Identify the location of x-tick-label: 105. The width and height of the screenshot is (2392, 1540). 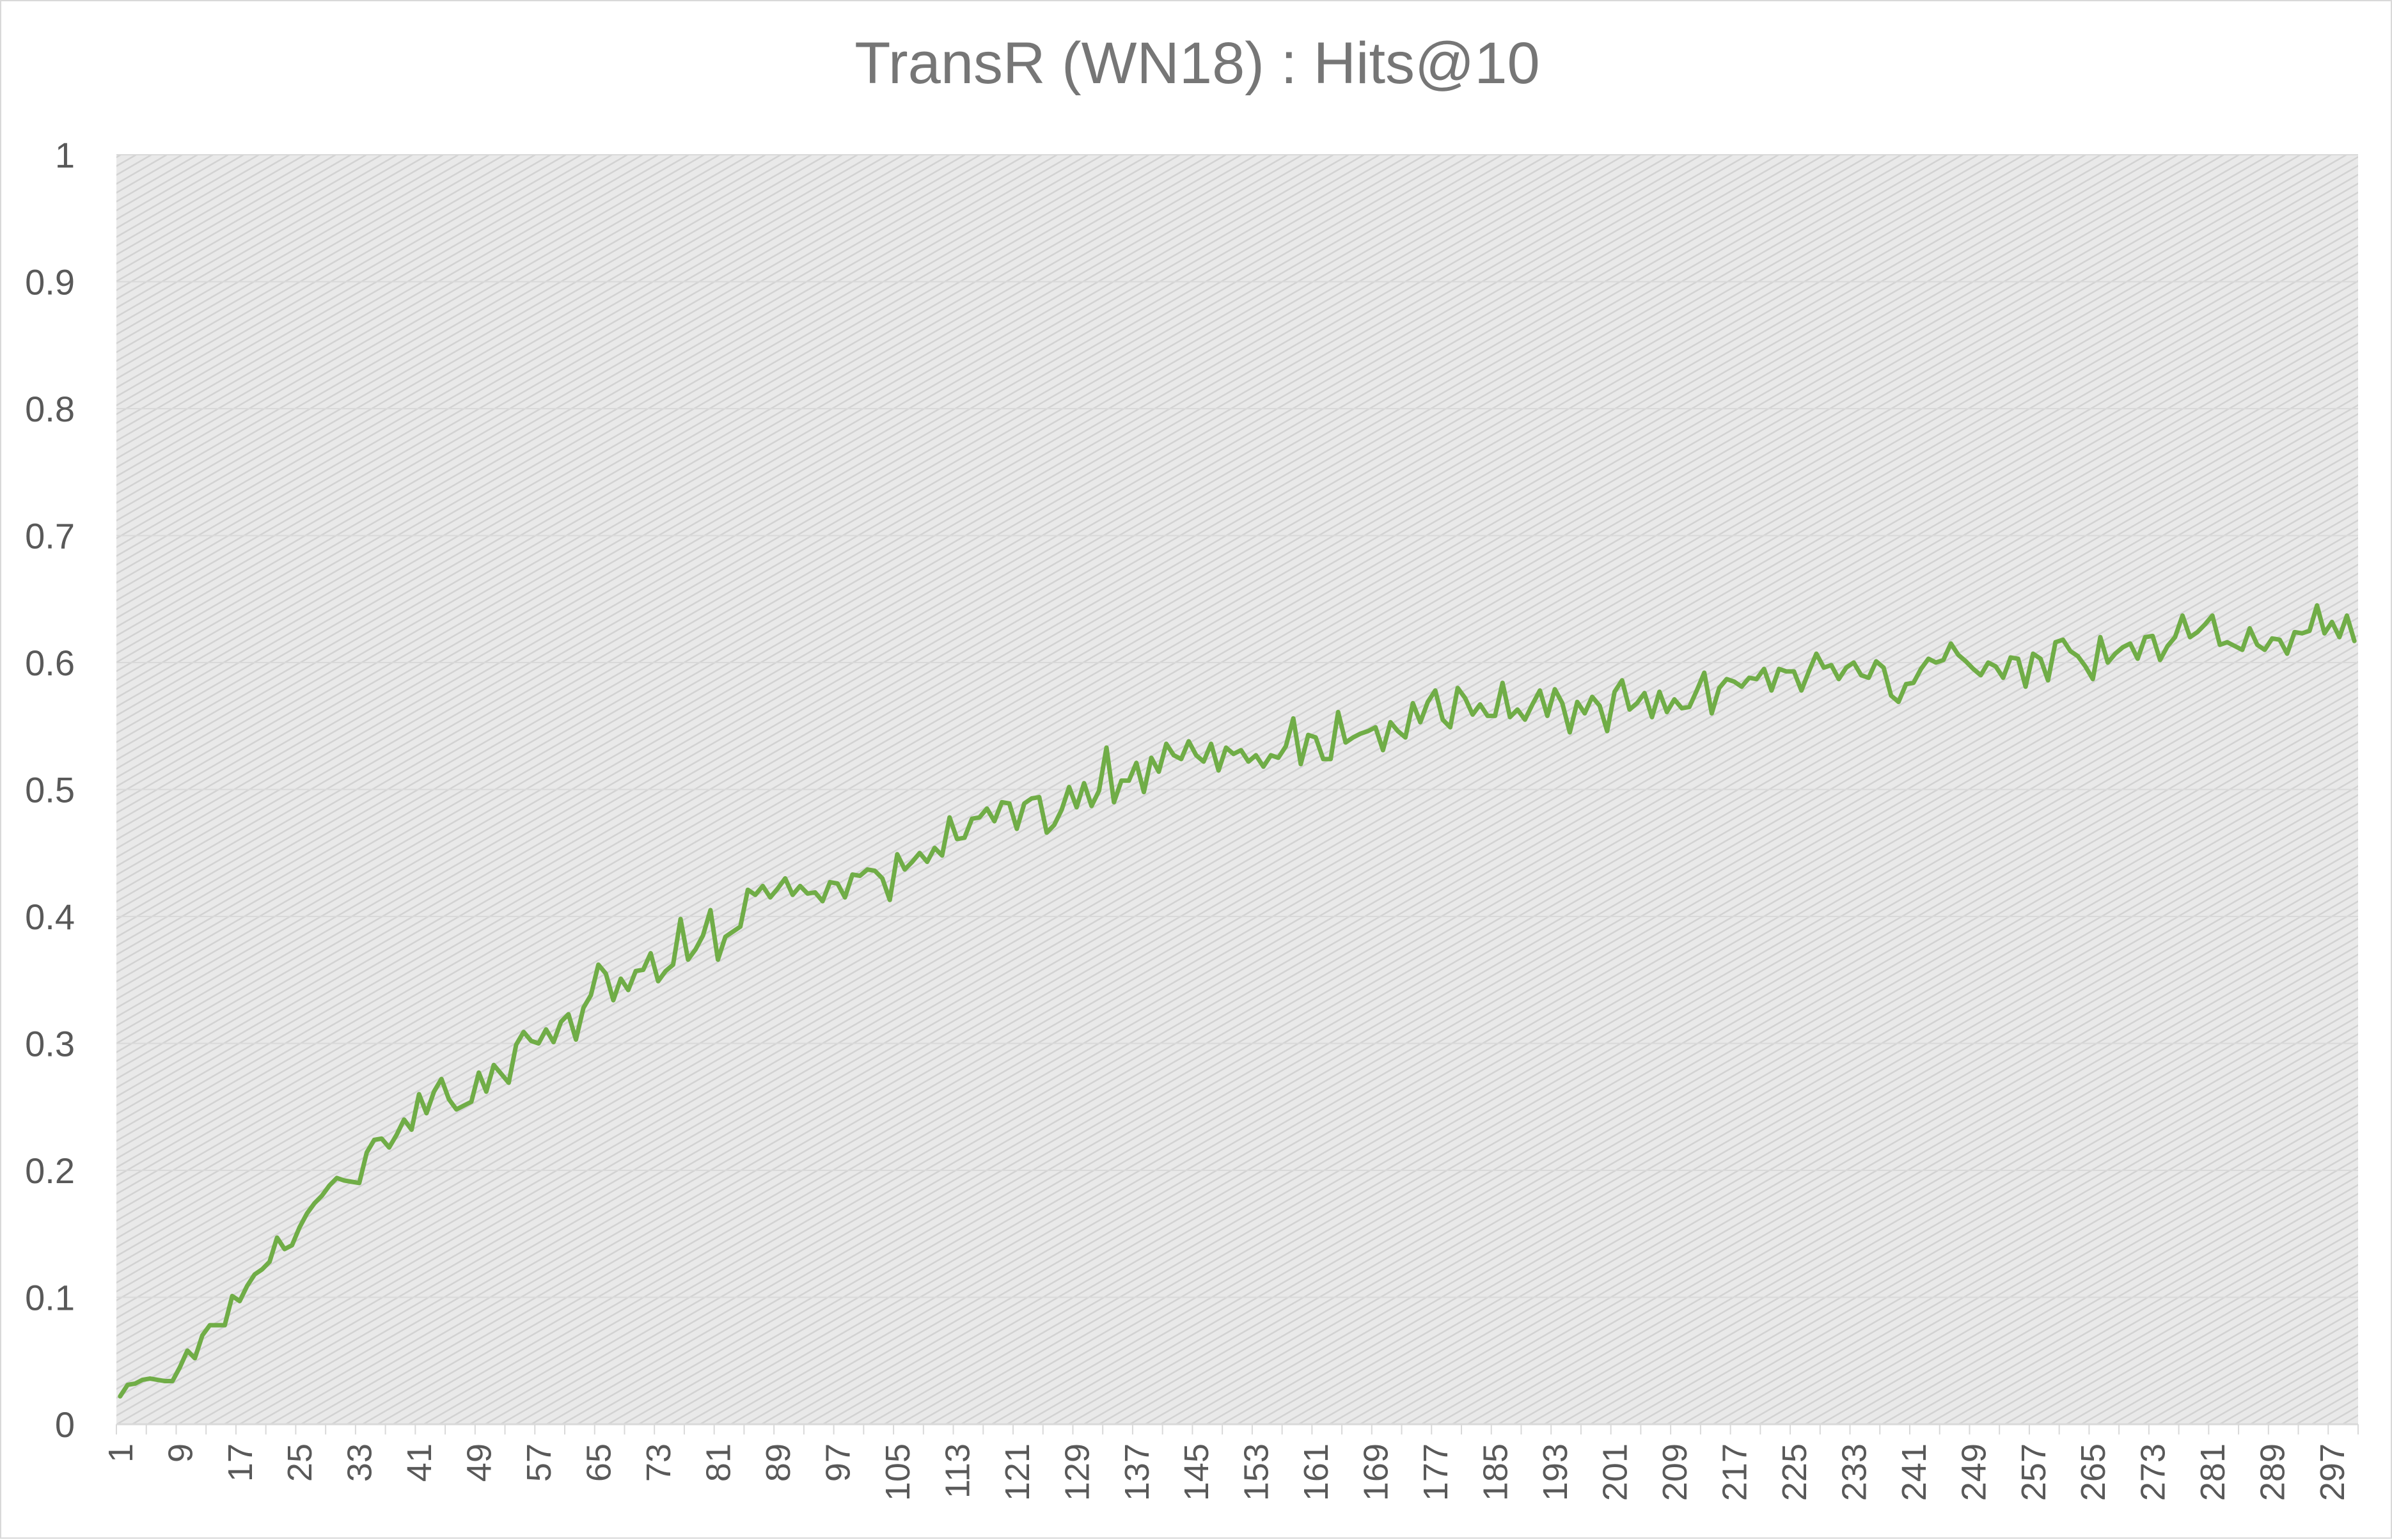
(898, 1472).